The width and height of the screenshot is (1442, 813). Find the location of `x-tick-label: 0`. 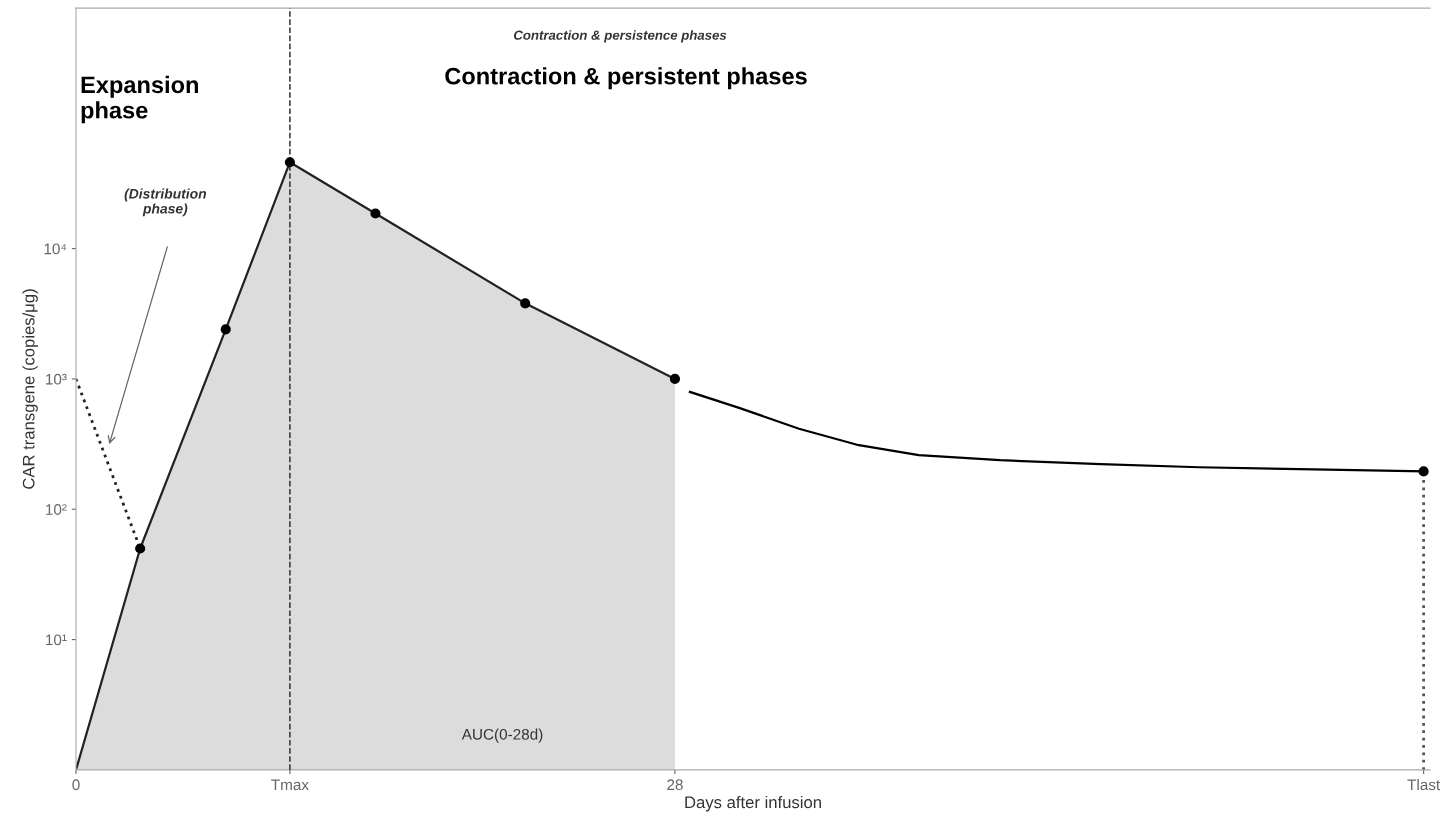

x-tick-label: 0 is located at coordinates (76, 785).